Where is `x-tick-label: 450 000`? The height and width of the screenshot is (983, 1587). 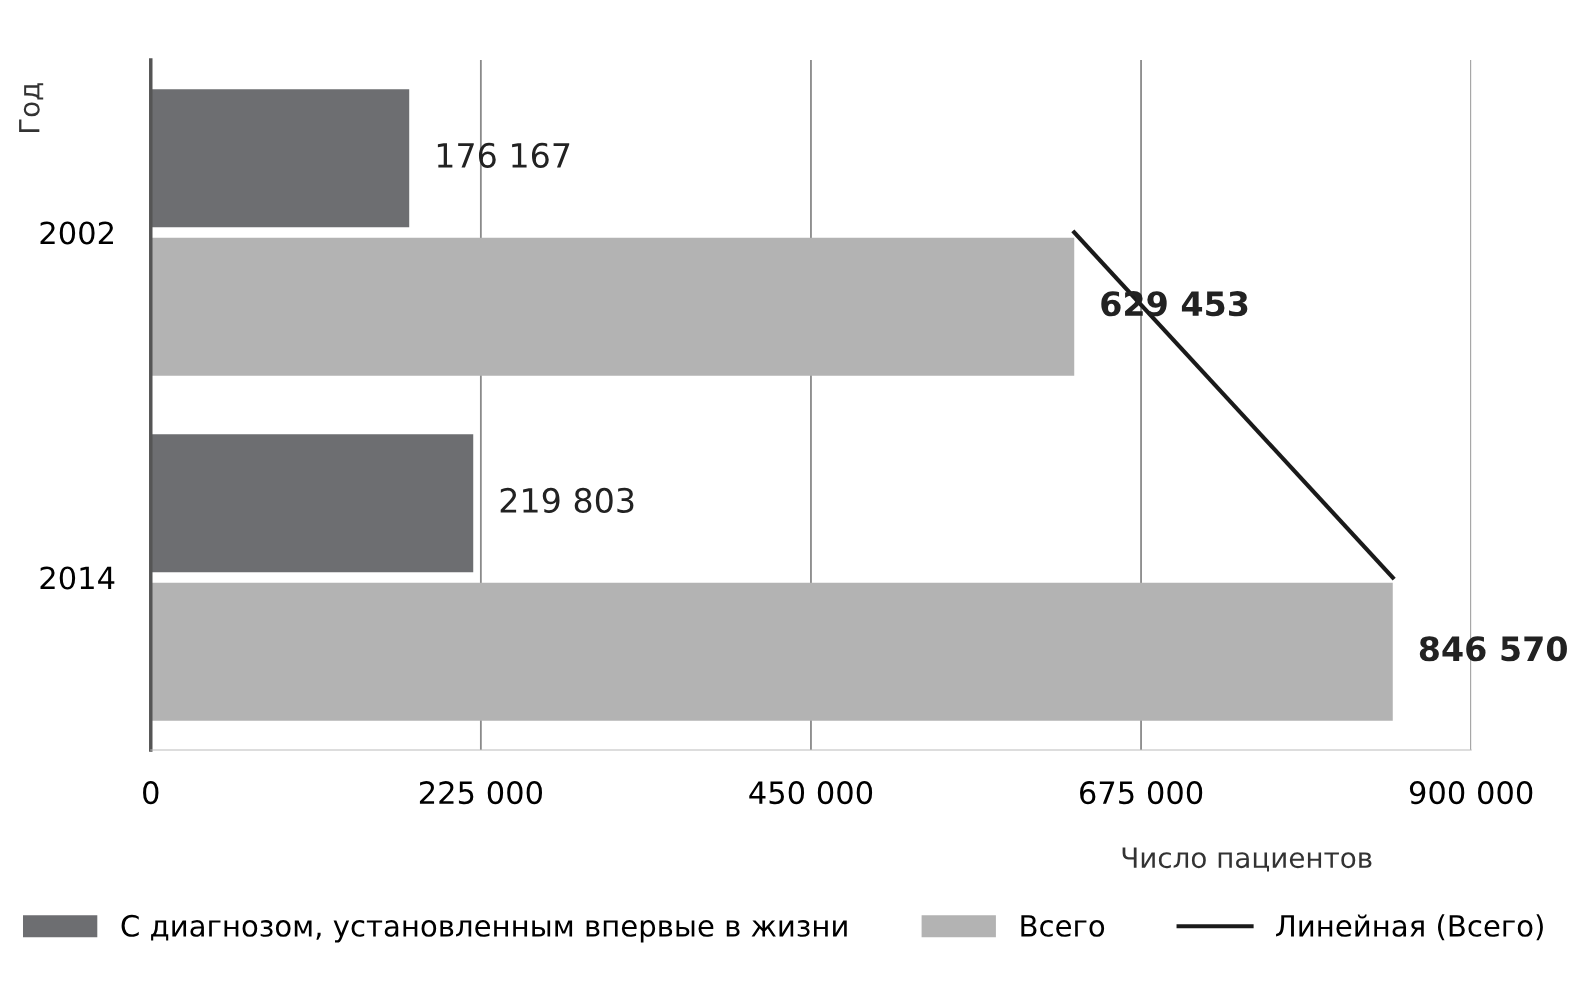
x-tick-label: 450 000 is located at coordinates (811, 793).